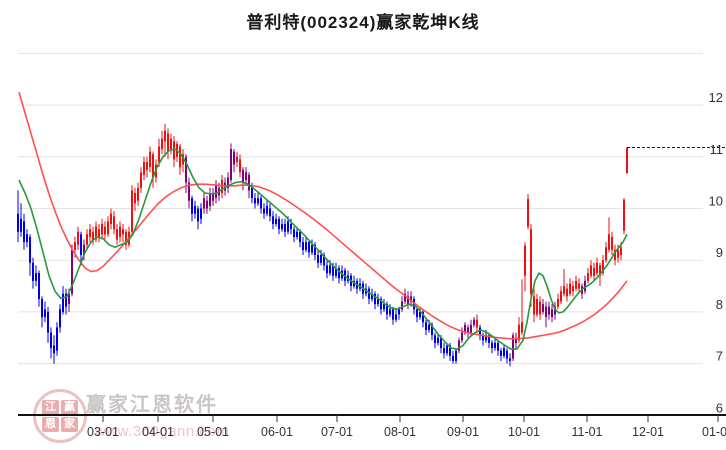 The height and width of the screenshot is (450, 726). Describe the element at coordinates (363, 22) in the screenshot. I see `chart-title: 普利特(002324)赢家乾坤K线` at that location.